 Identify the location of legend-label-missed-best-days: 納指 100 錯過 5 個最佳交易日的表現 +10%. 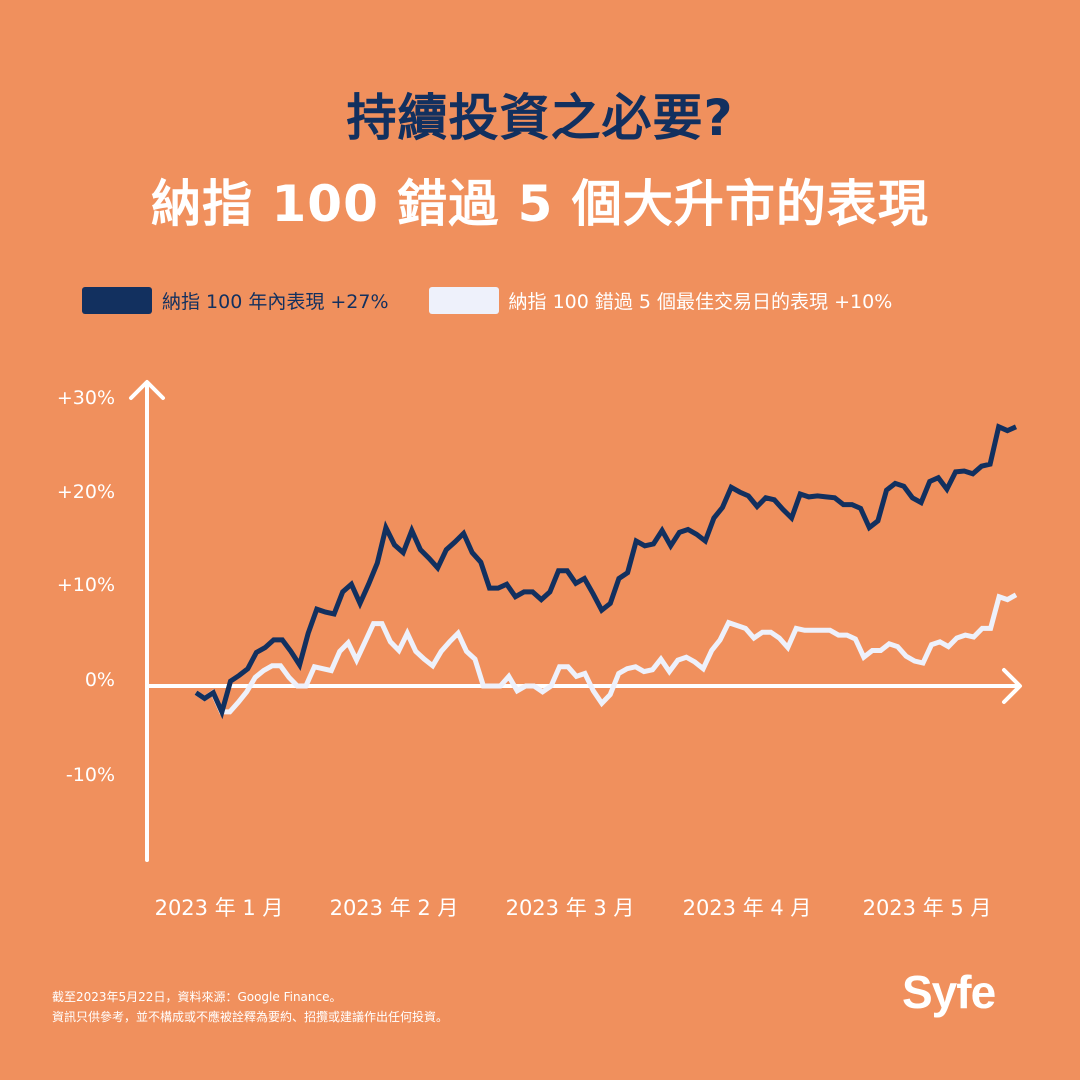
(700, 302).